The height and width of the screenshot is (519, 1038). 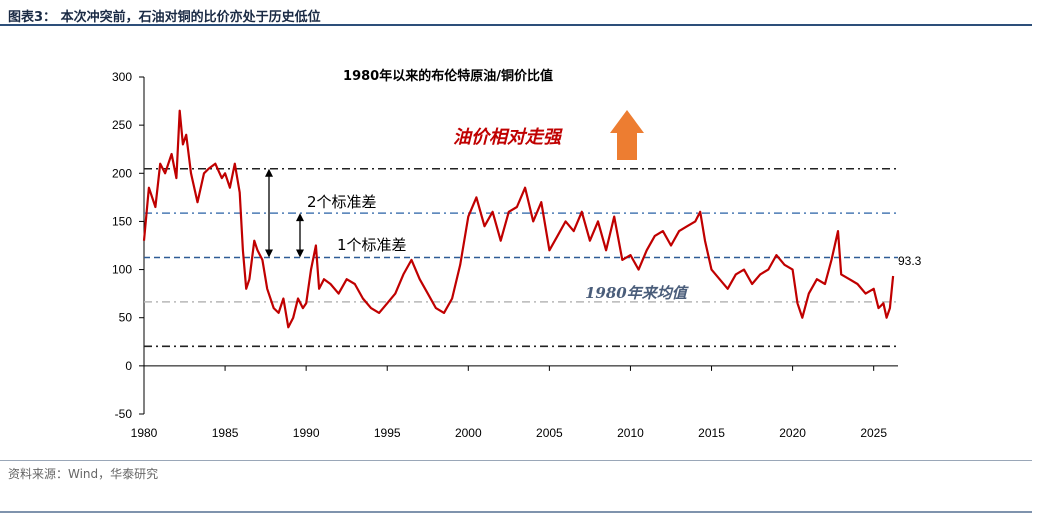 What do you see at coordinates (300, 217) in the screenshot?
I see `one-sd-arrow-head-top` at bounding box center [300, 217].